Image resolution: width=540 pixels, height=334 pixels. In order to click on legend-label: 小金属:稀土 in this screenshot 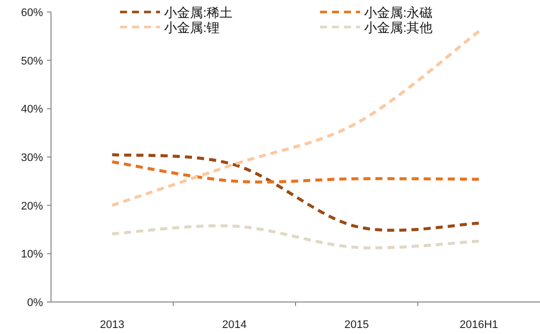, I will do `click(198, 12)`.